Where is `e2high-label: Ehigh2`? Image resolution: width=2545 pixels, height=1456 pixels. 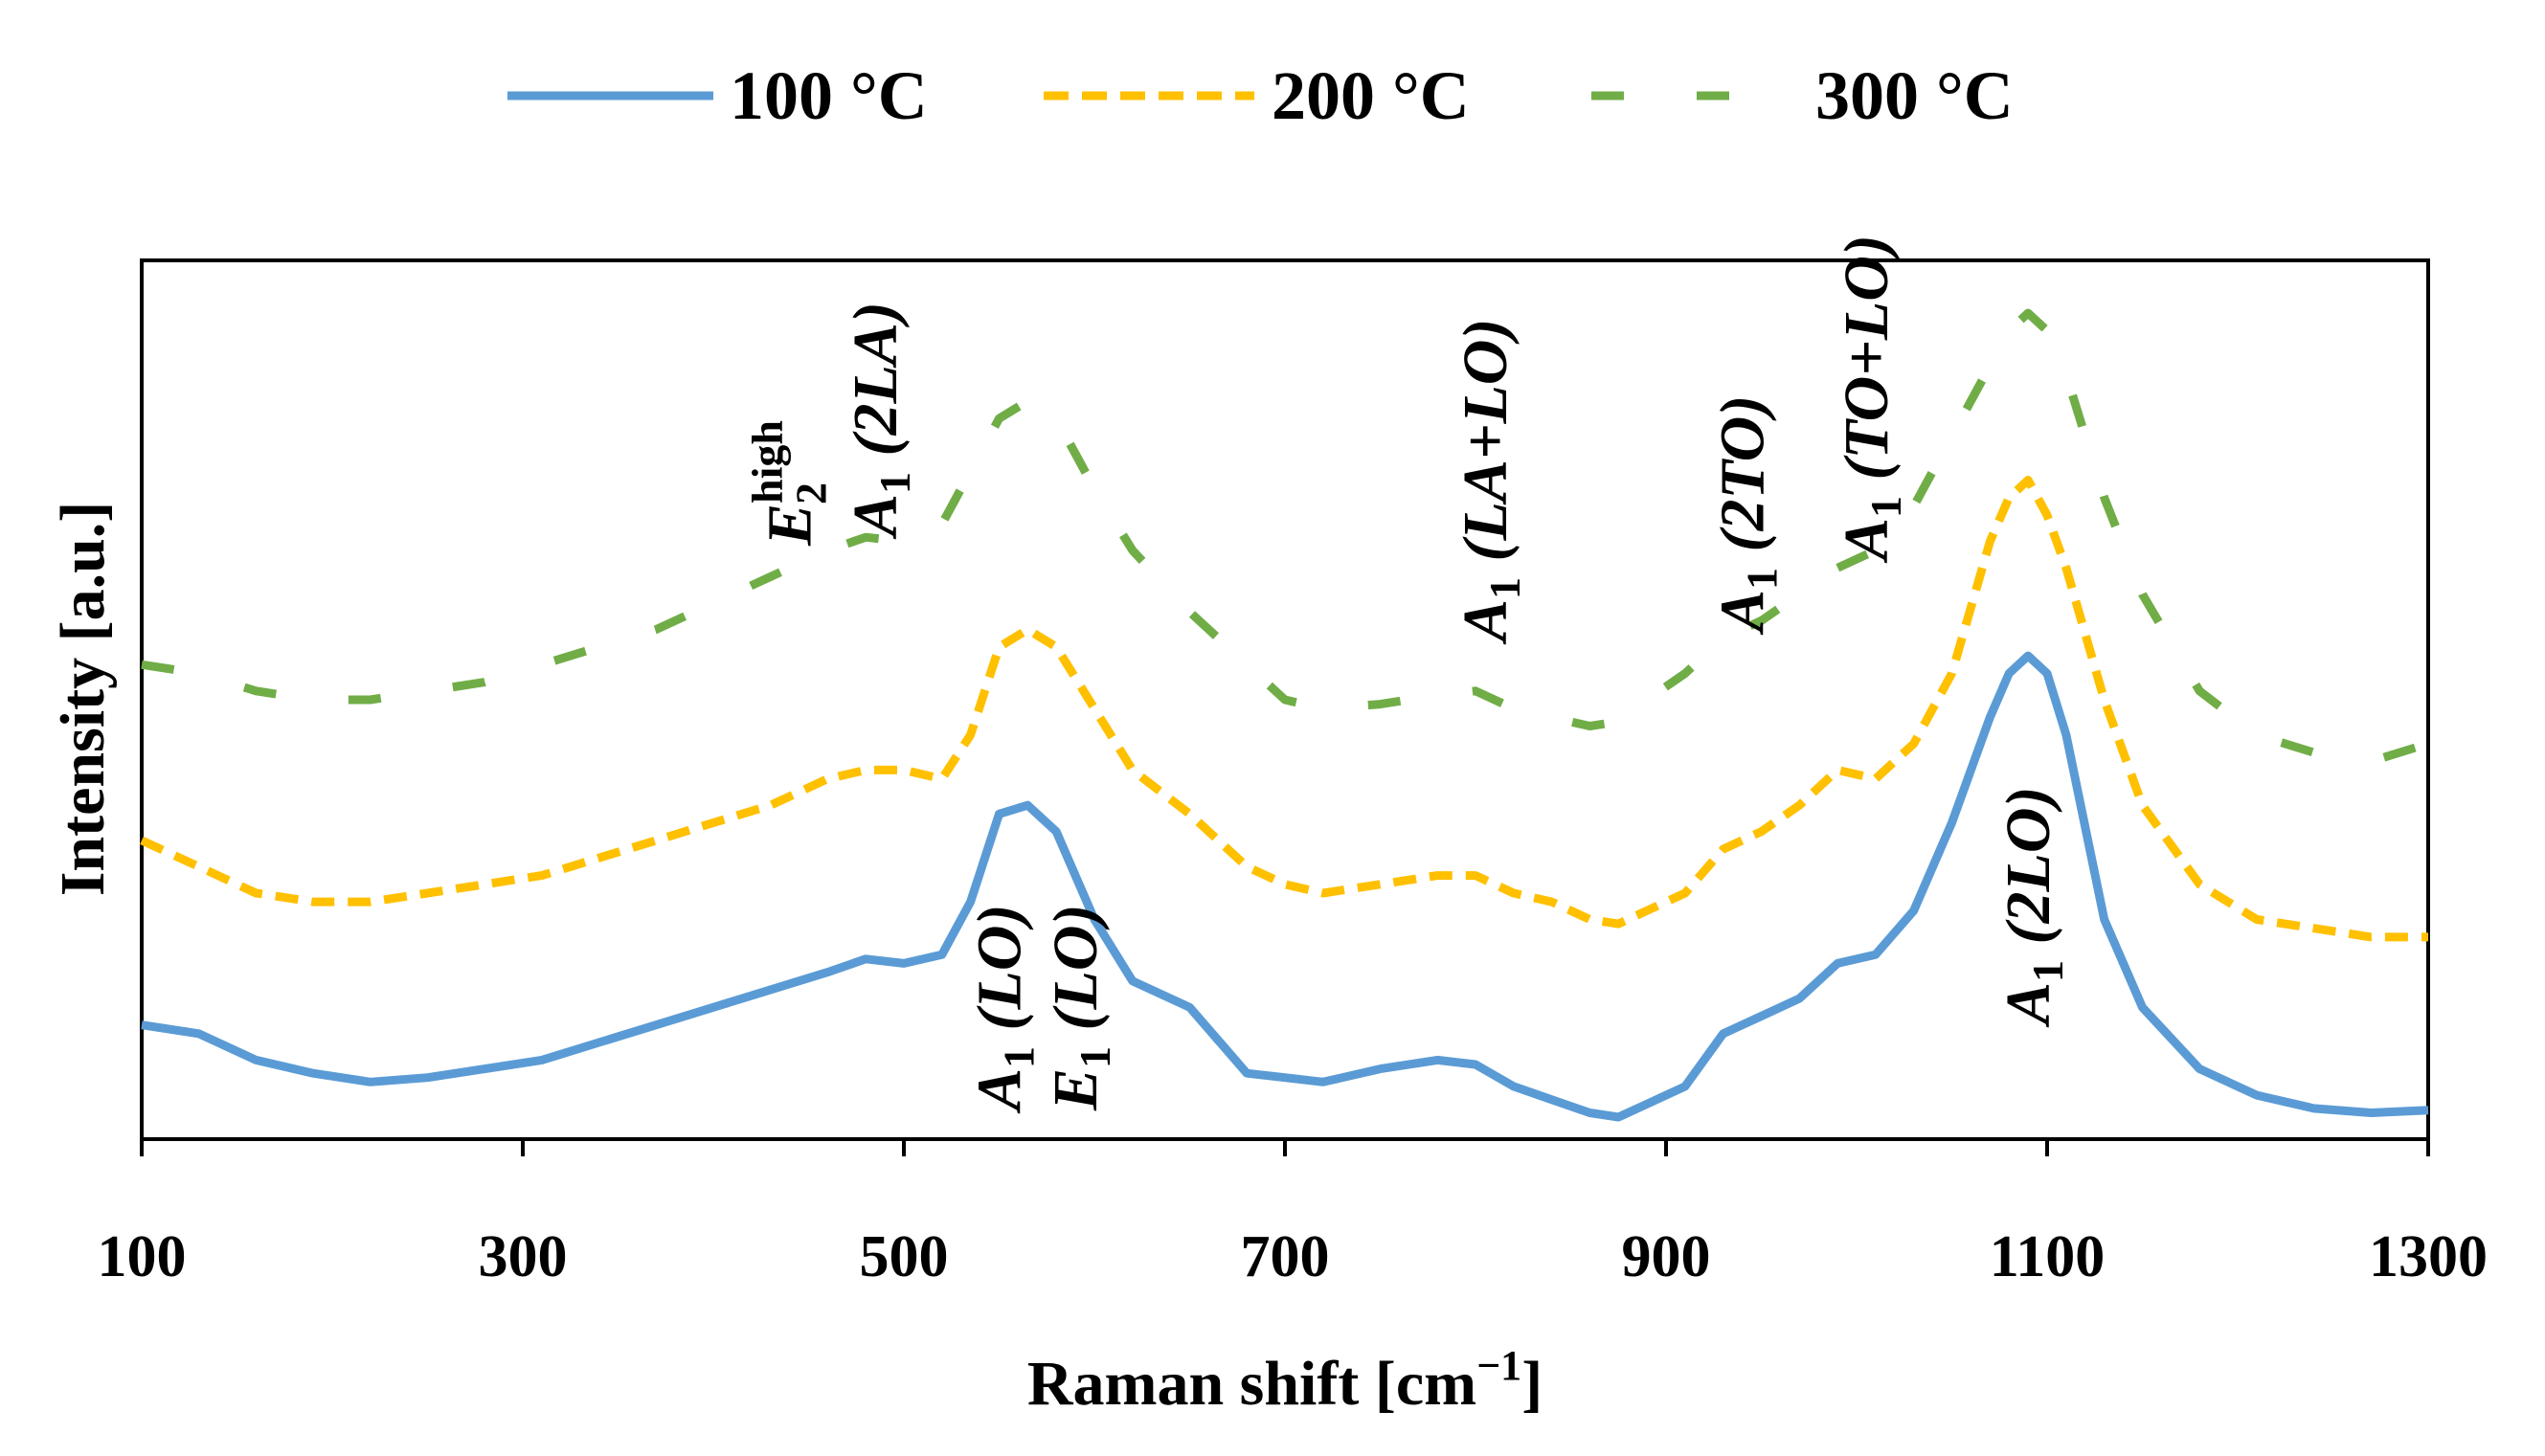
e2high-label: Ehigh2 is located at coordinates (789, 484).